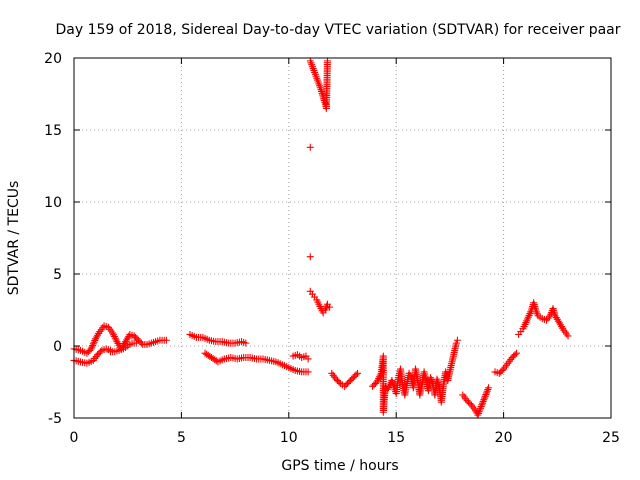  Describe the element at coordinates (339, 466) in the screenshot. I see `x-axis-label: GPS time / hours` at that location.